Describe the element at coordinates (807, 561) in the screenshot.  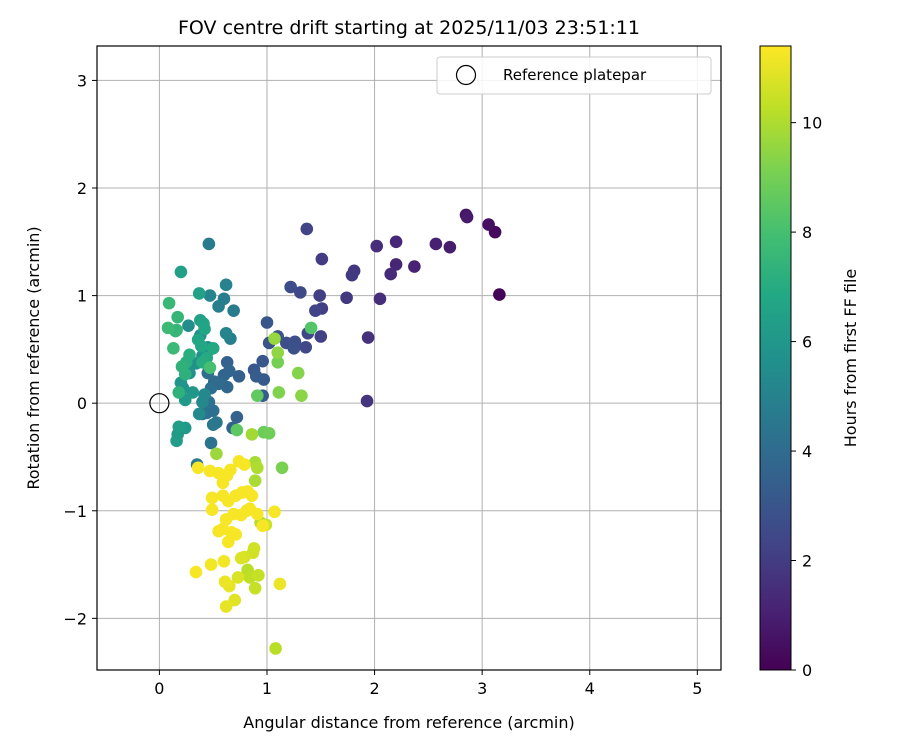
I see `colorbar-tick-label: 2` at that location.